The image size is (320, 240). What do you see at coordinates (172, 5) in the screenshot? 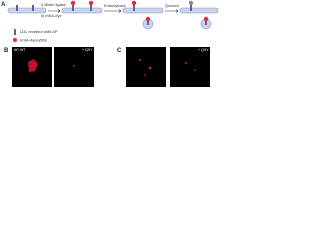
I see `step: Quench` at bounding box center [172, 5].